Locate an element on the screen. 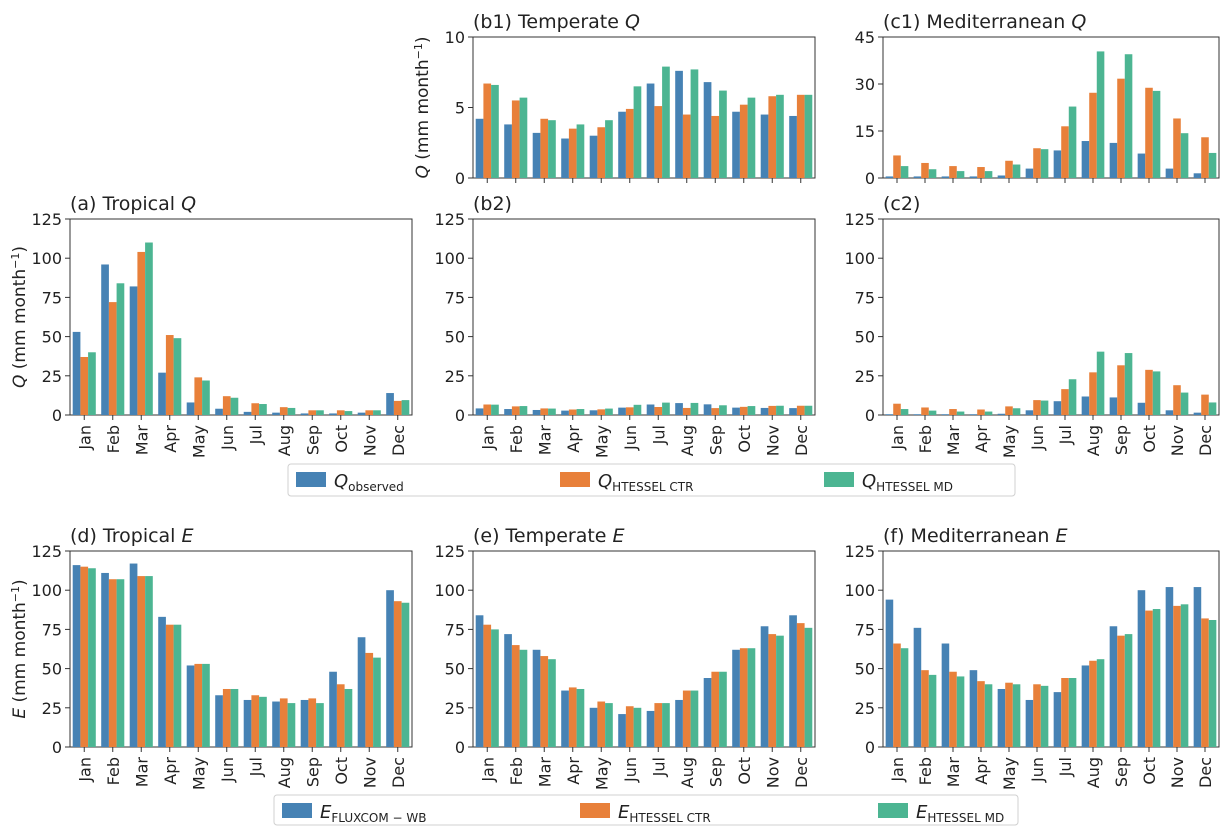 This screenshot has width=1222, height=826. x-tick-label: Nov is located at coordinates (369, 772).